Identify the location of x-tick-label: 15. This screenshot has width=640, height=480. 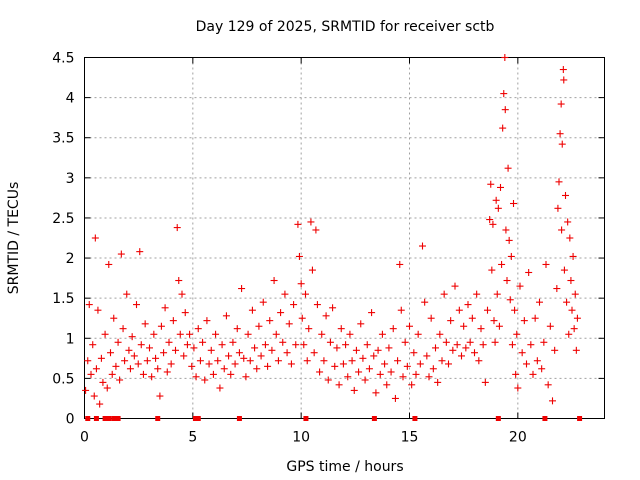
(410, 438).